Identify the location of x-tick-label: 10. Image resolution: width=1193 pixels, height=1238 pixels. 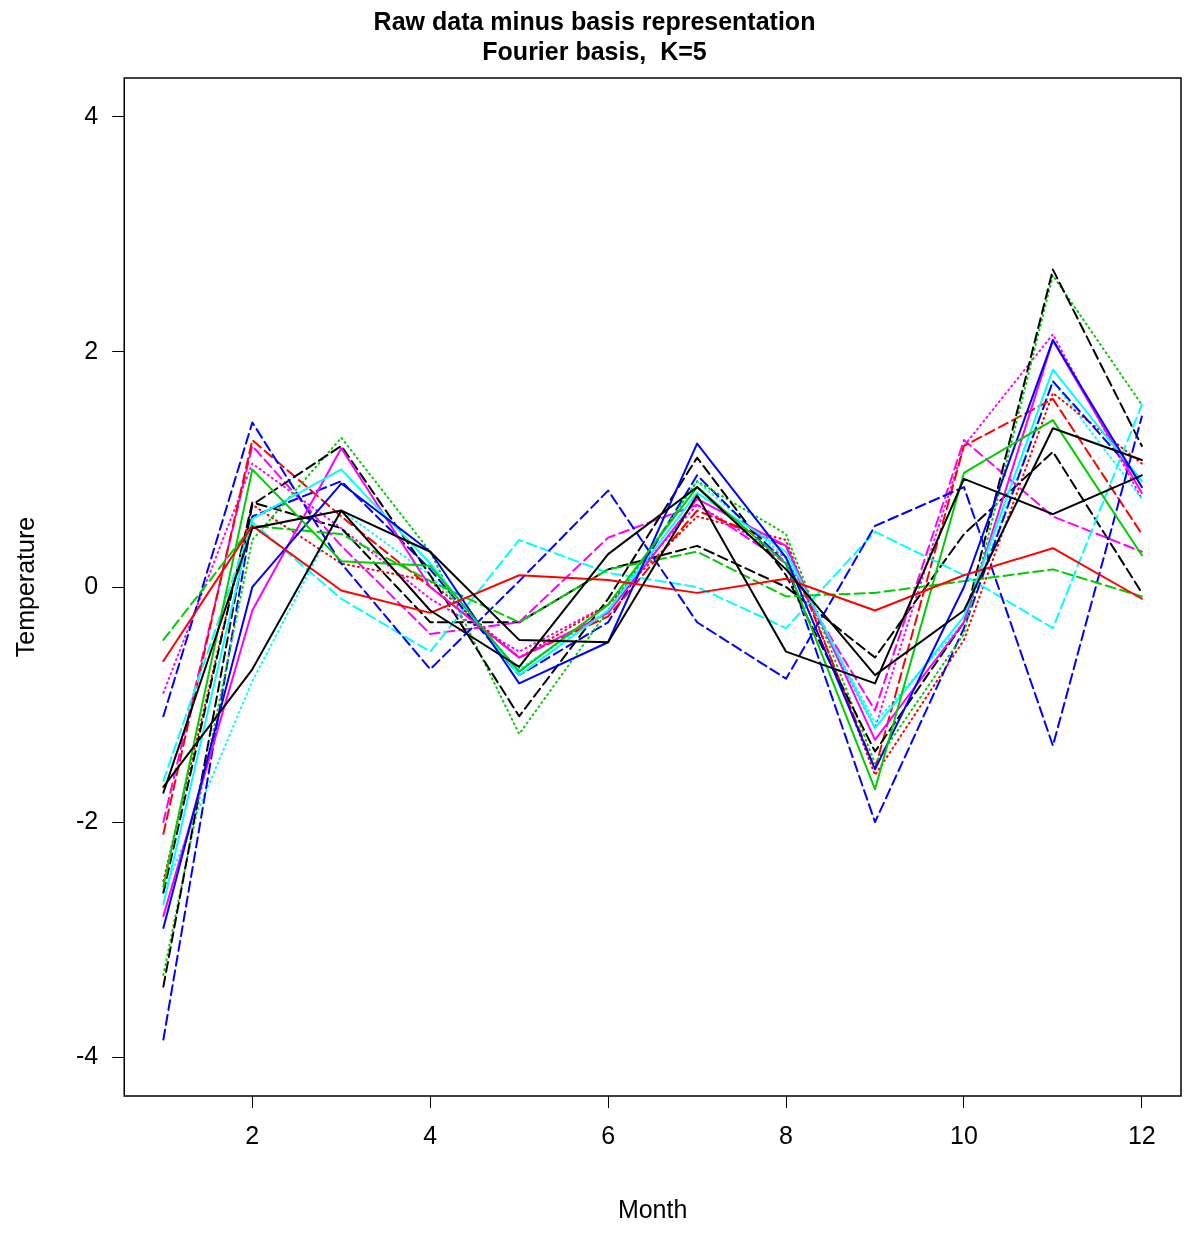
(964, 1134).